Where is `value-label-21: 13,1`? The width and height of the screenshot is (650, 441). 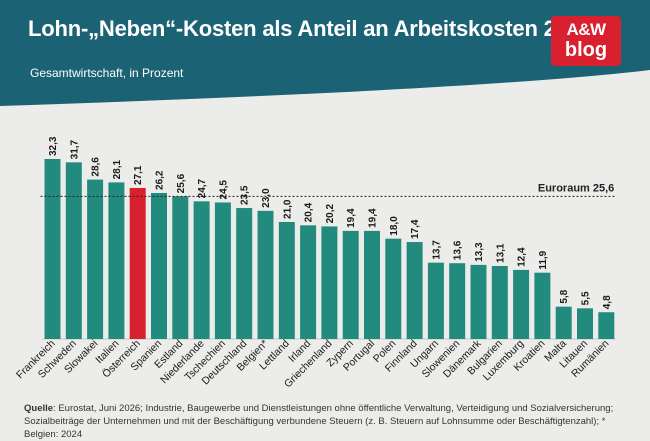 value-label-21: 13,1 is located at coordinates (500, 253).